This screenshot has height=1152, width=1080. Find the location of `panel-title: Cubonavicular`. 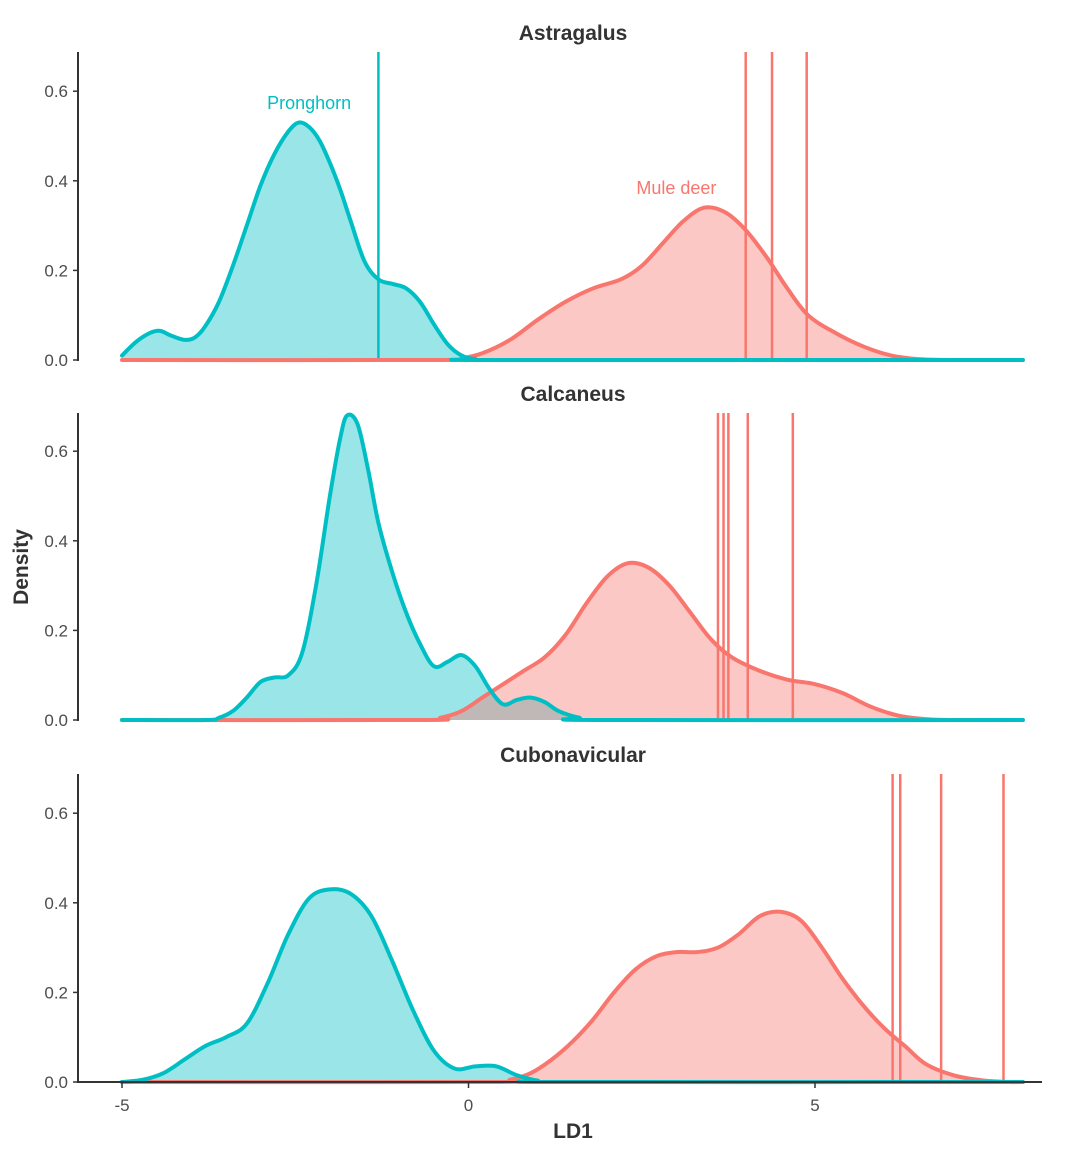

panel-title: Cubonavicular is located at coordinates (573, 755).